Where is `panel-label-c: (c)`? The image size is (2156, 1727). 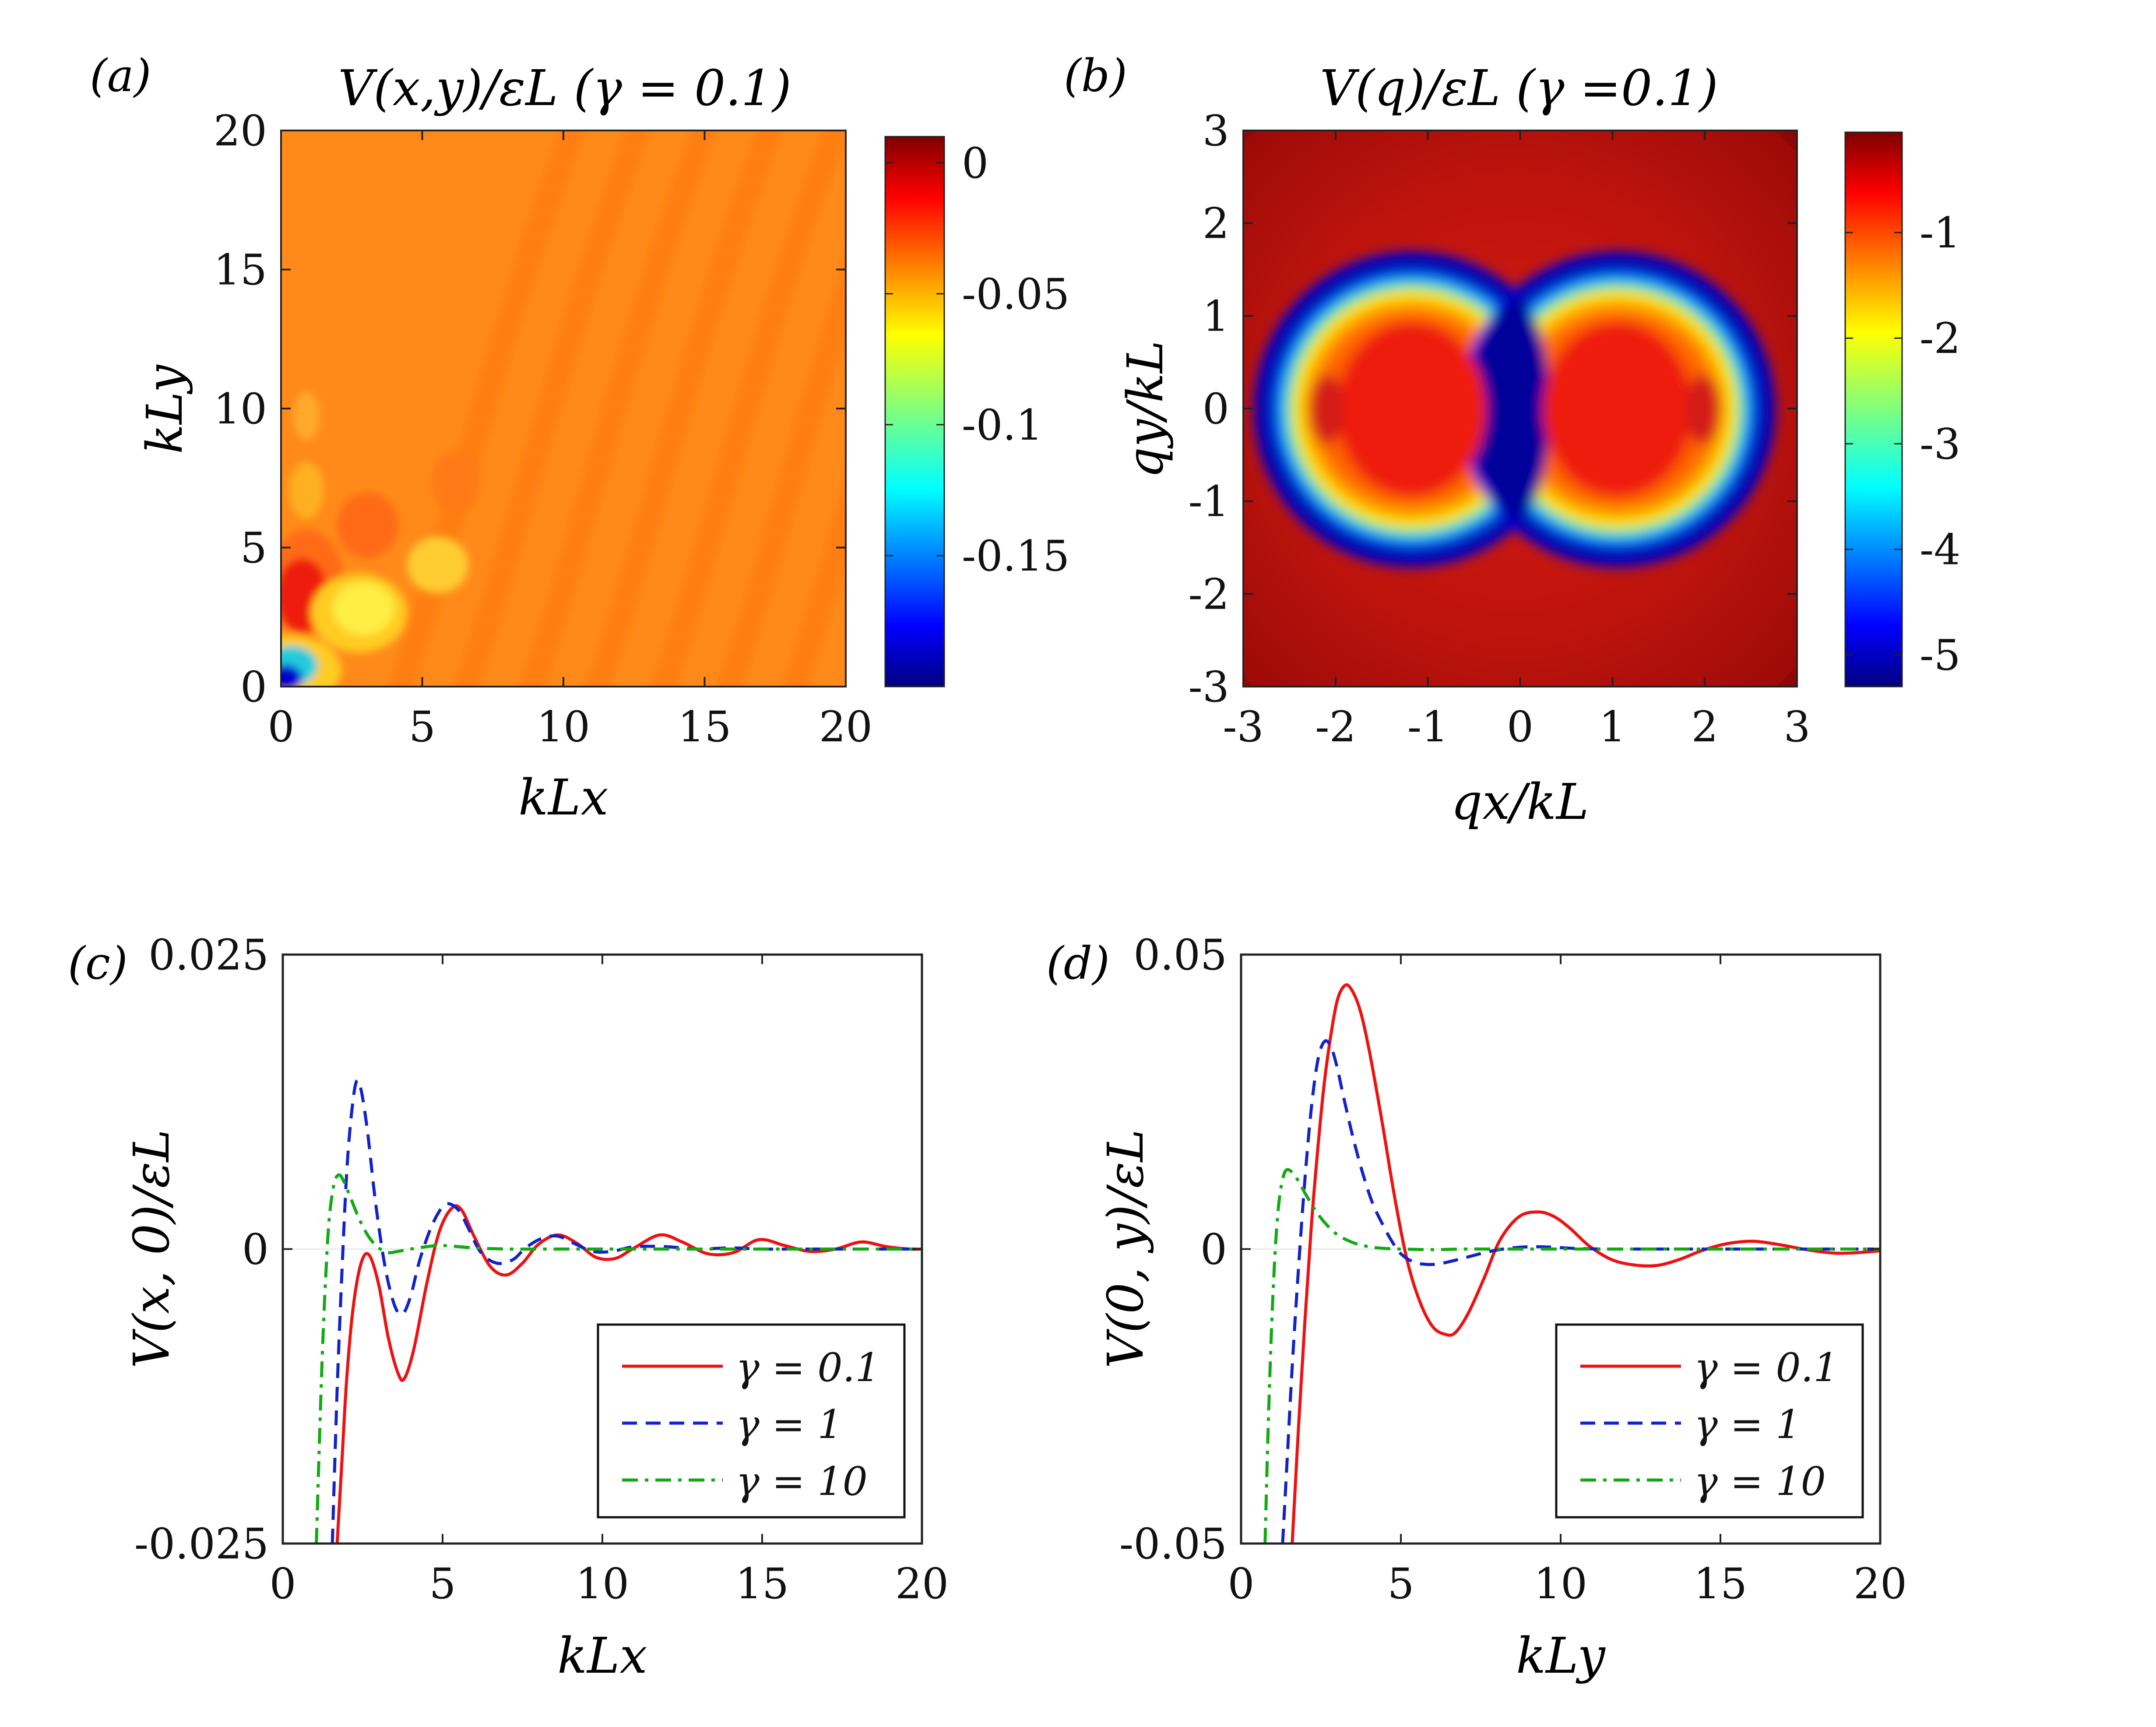 panel-label-c: (c) is located at coordinates (98, 964).